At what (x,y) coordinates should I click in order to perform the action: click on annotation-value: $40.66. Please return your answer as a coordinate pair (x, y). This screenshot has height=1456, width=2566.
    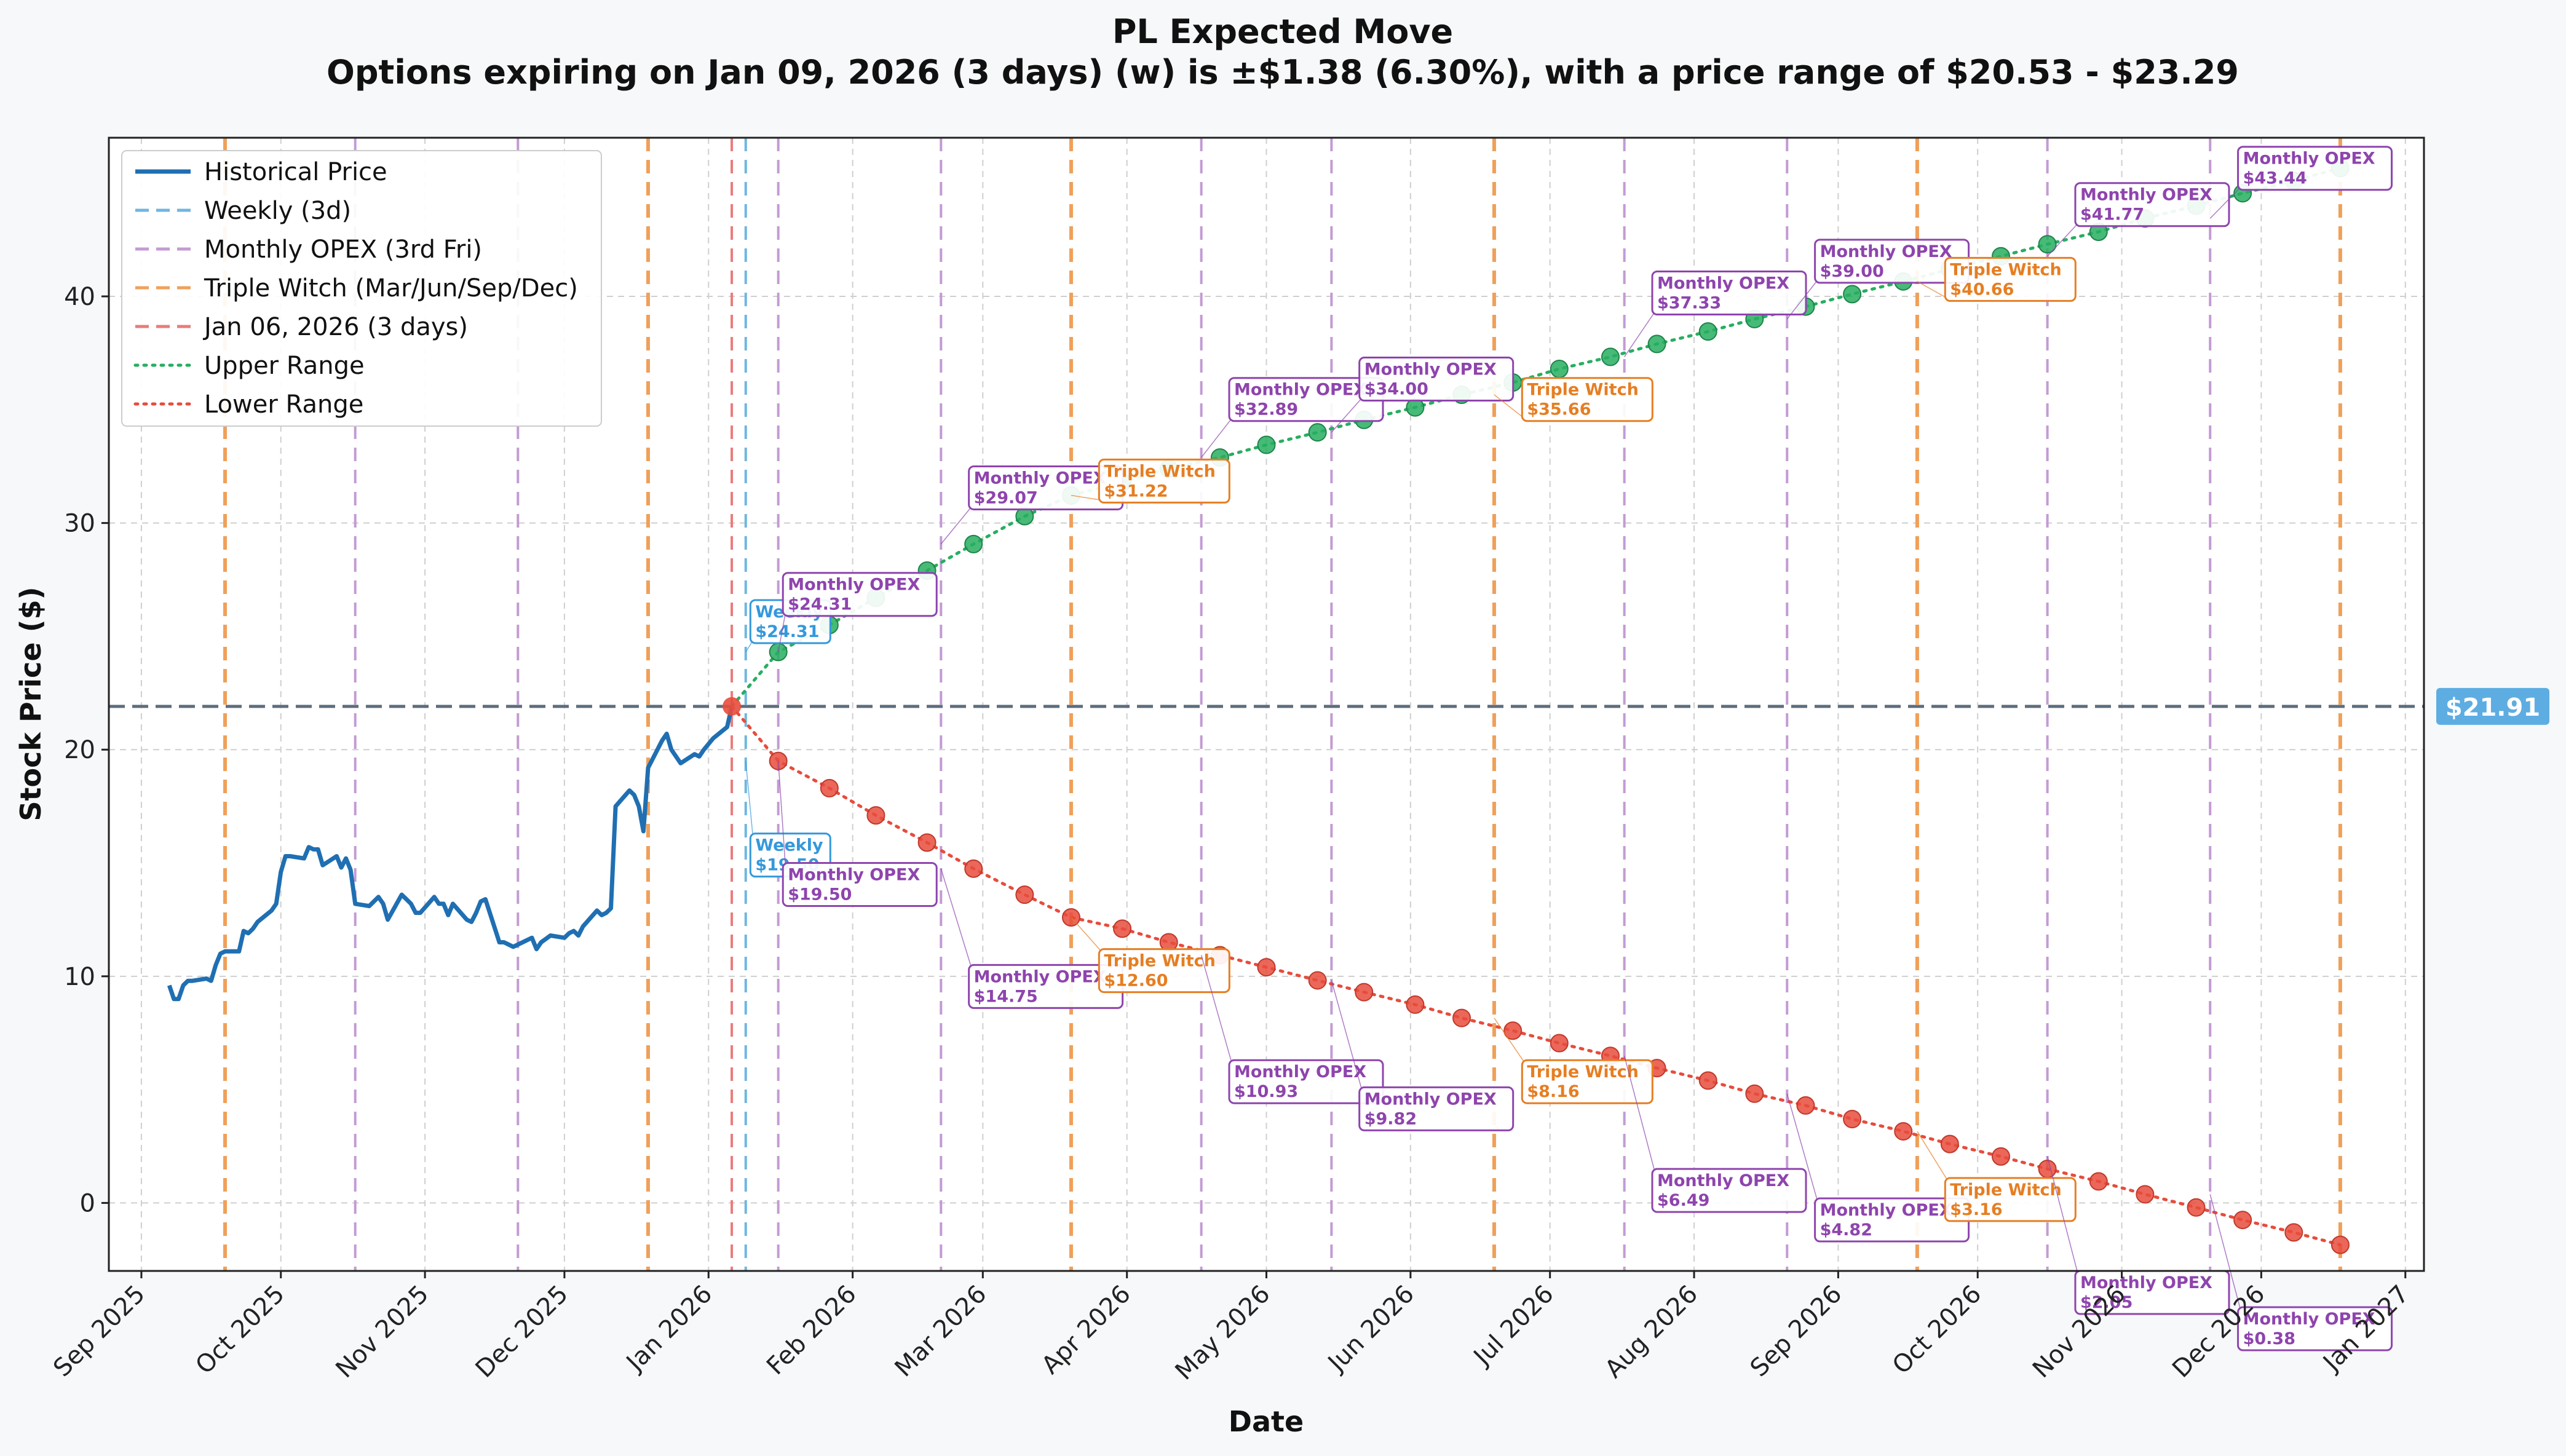
    Looking at the image, I should click on (1982, 290).